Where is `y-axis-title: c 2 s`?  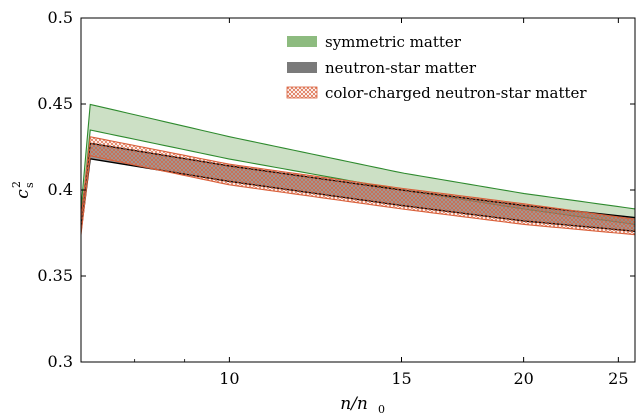
y-axis-title: c 2 s is located at coordinates (23, 190).